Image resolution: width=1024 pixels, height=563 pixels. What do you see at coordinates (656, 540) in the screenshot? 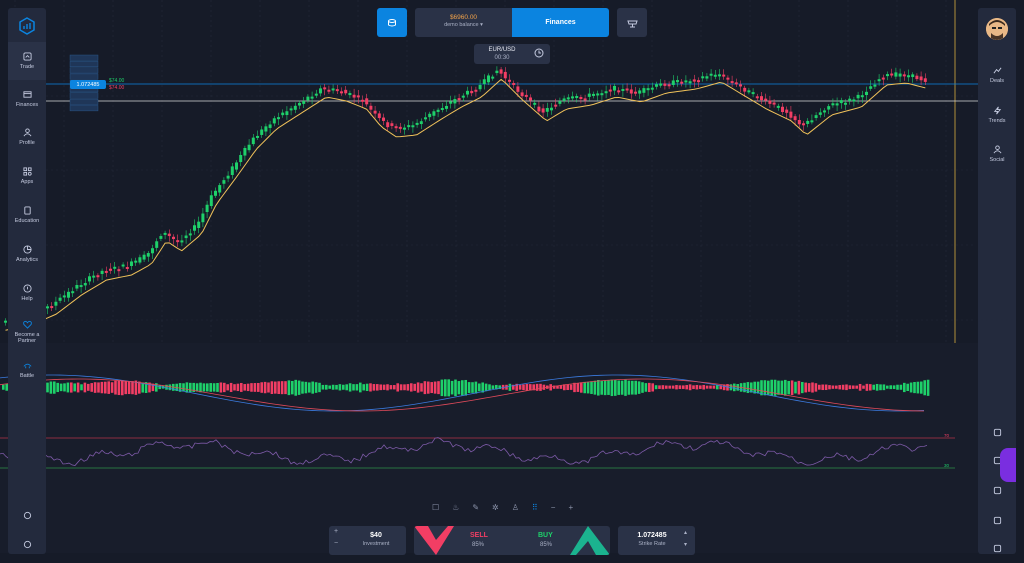
I see `strike-rate-field: 1.072485 Strike Rate ▴ ▾` at bounding box center [656, 540].